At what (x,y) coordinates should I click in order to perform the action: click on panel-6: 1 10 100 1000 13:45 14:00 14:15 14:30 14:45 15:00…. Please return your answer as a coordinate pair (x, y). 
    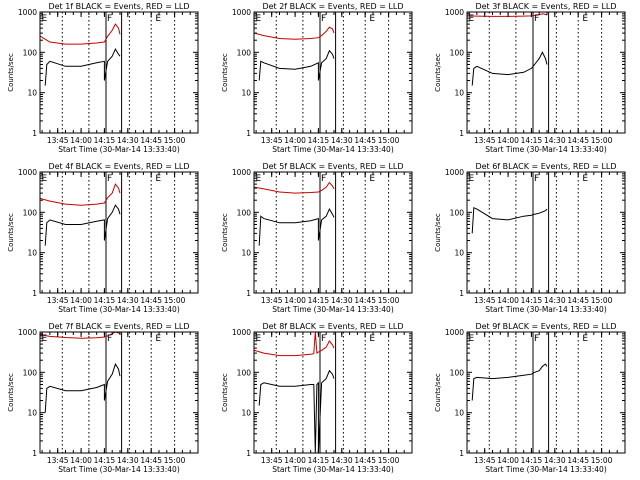
    Looking at the image, I should click on (530, 238).